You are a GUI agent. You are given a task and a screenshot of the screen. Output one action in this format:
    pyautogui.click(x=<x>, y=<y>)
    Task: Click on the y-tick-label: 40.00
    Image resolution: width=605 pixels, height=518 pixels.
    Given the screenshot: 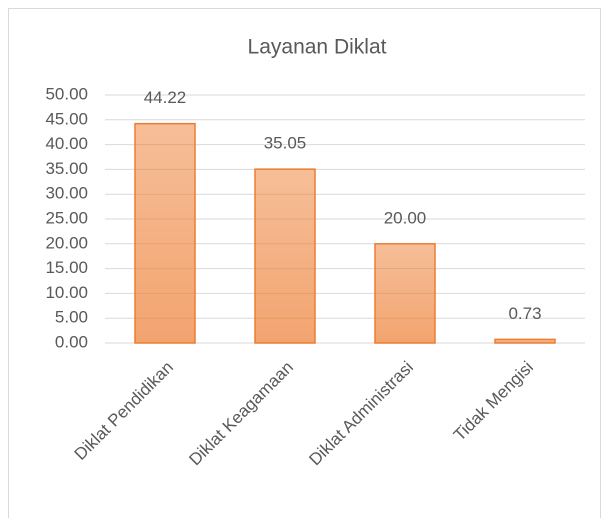 What is the action you would take?
    pyautogui.click(x=66, y=143)
    